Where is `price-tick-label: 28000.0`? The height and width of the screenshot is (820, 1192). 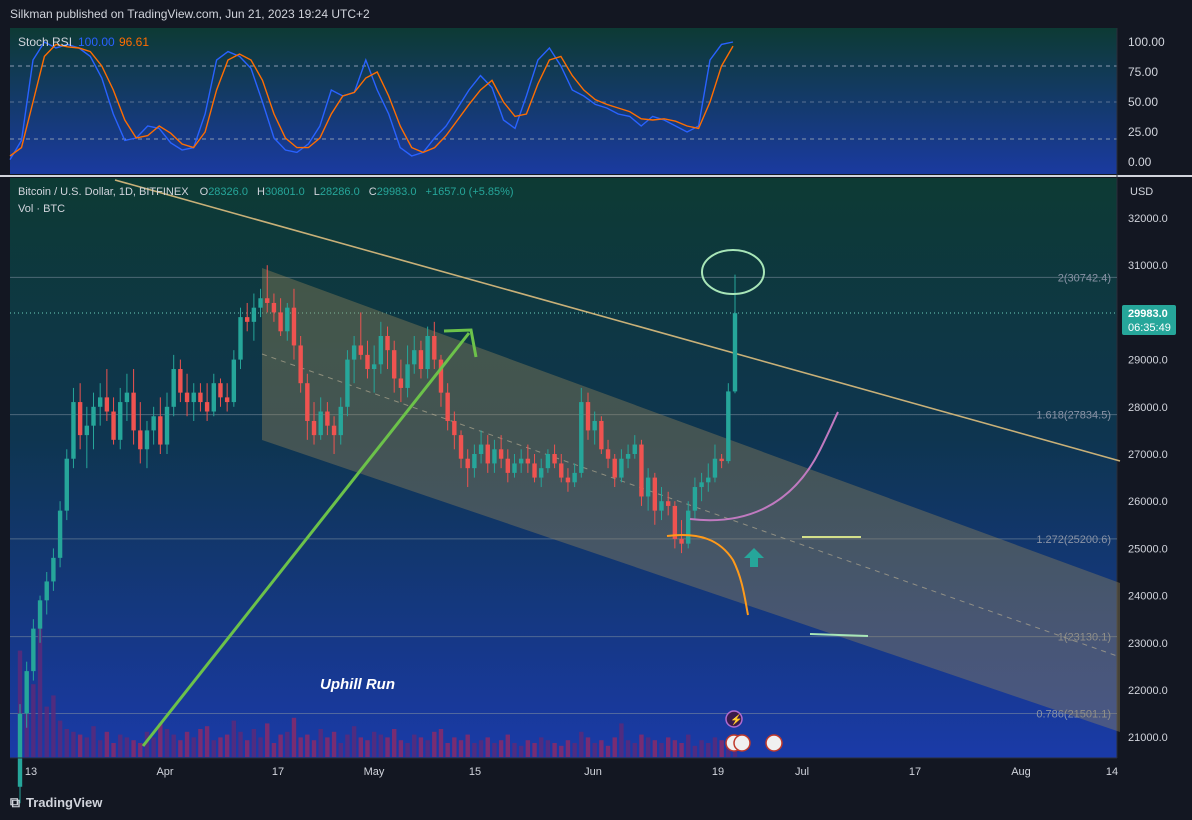 price-tick-label: 28000.0 is located at coordinates (1148, 408).